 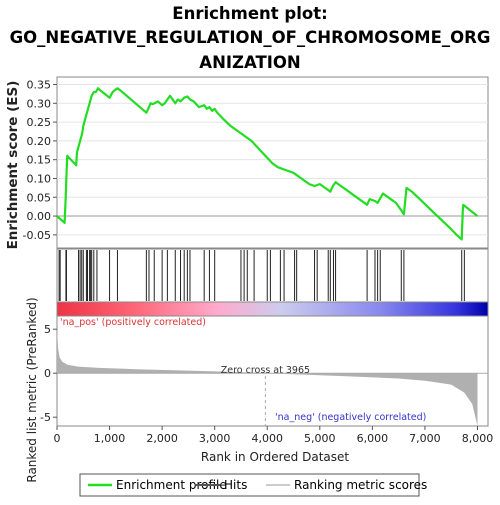 I want to click on es-y-tick-label: 0.30, so click(x=39, y=103).